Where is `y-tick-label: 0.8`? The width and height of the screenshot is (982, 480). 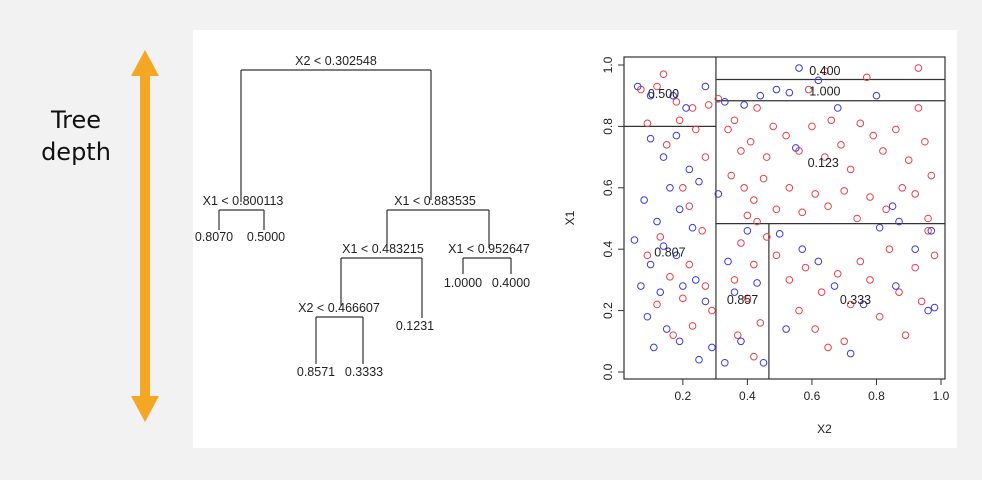
y-tick-label: 0.8 is located at coordinates (608, 126).